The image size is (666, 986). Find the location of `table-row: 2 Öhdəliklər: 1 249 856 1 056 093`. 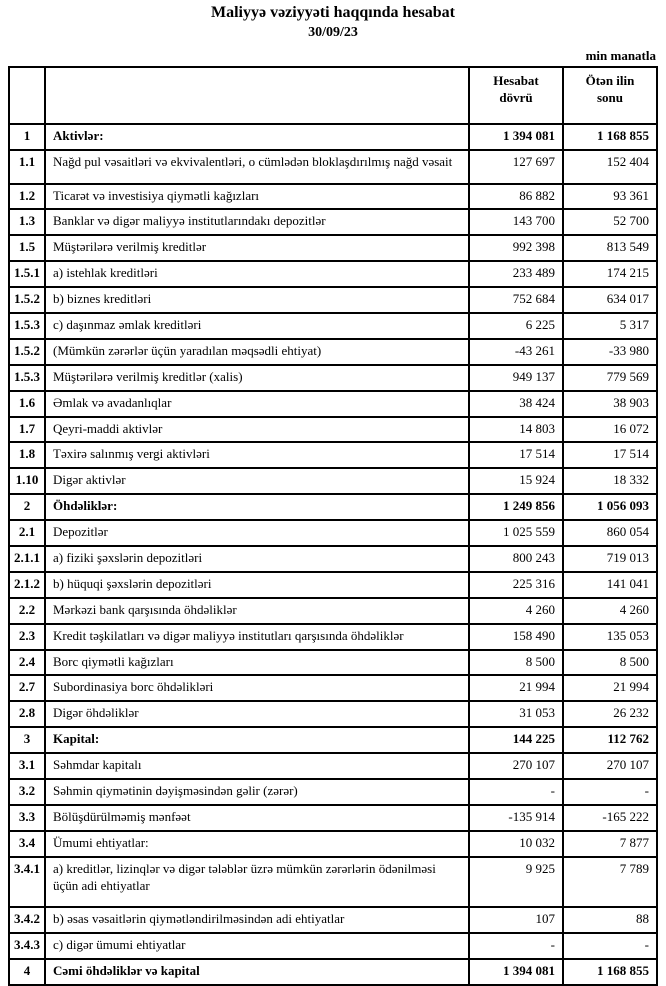

table-row: 2 Öhdəliklər: 1 249 856 1 056 093 is located at coordinates (333, 507).